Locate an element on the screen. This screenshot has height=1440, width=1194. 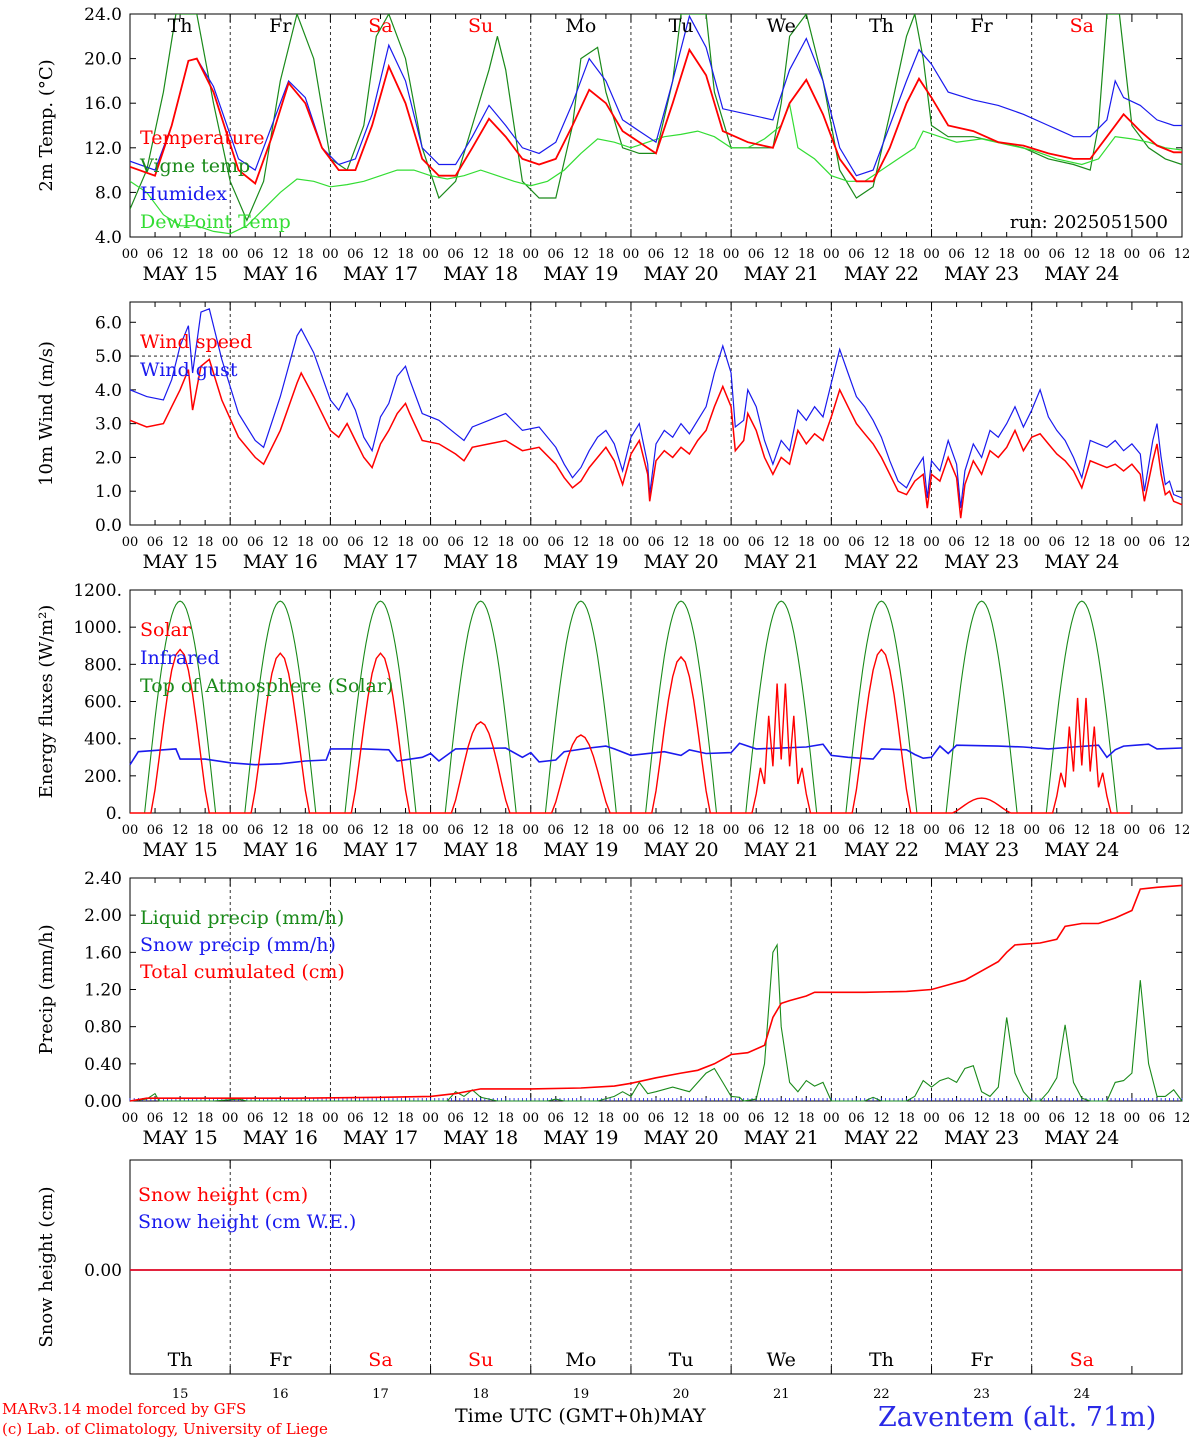
y-tick-label: 4.0 is located at coordinates (108, 238).